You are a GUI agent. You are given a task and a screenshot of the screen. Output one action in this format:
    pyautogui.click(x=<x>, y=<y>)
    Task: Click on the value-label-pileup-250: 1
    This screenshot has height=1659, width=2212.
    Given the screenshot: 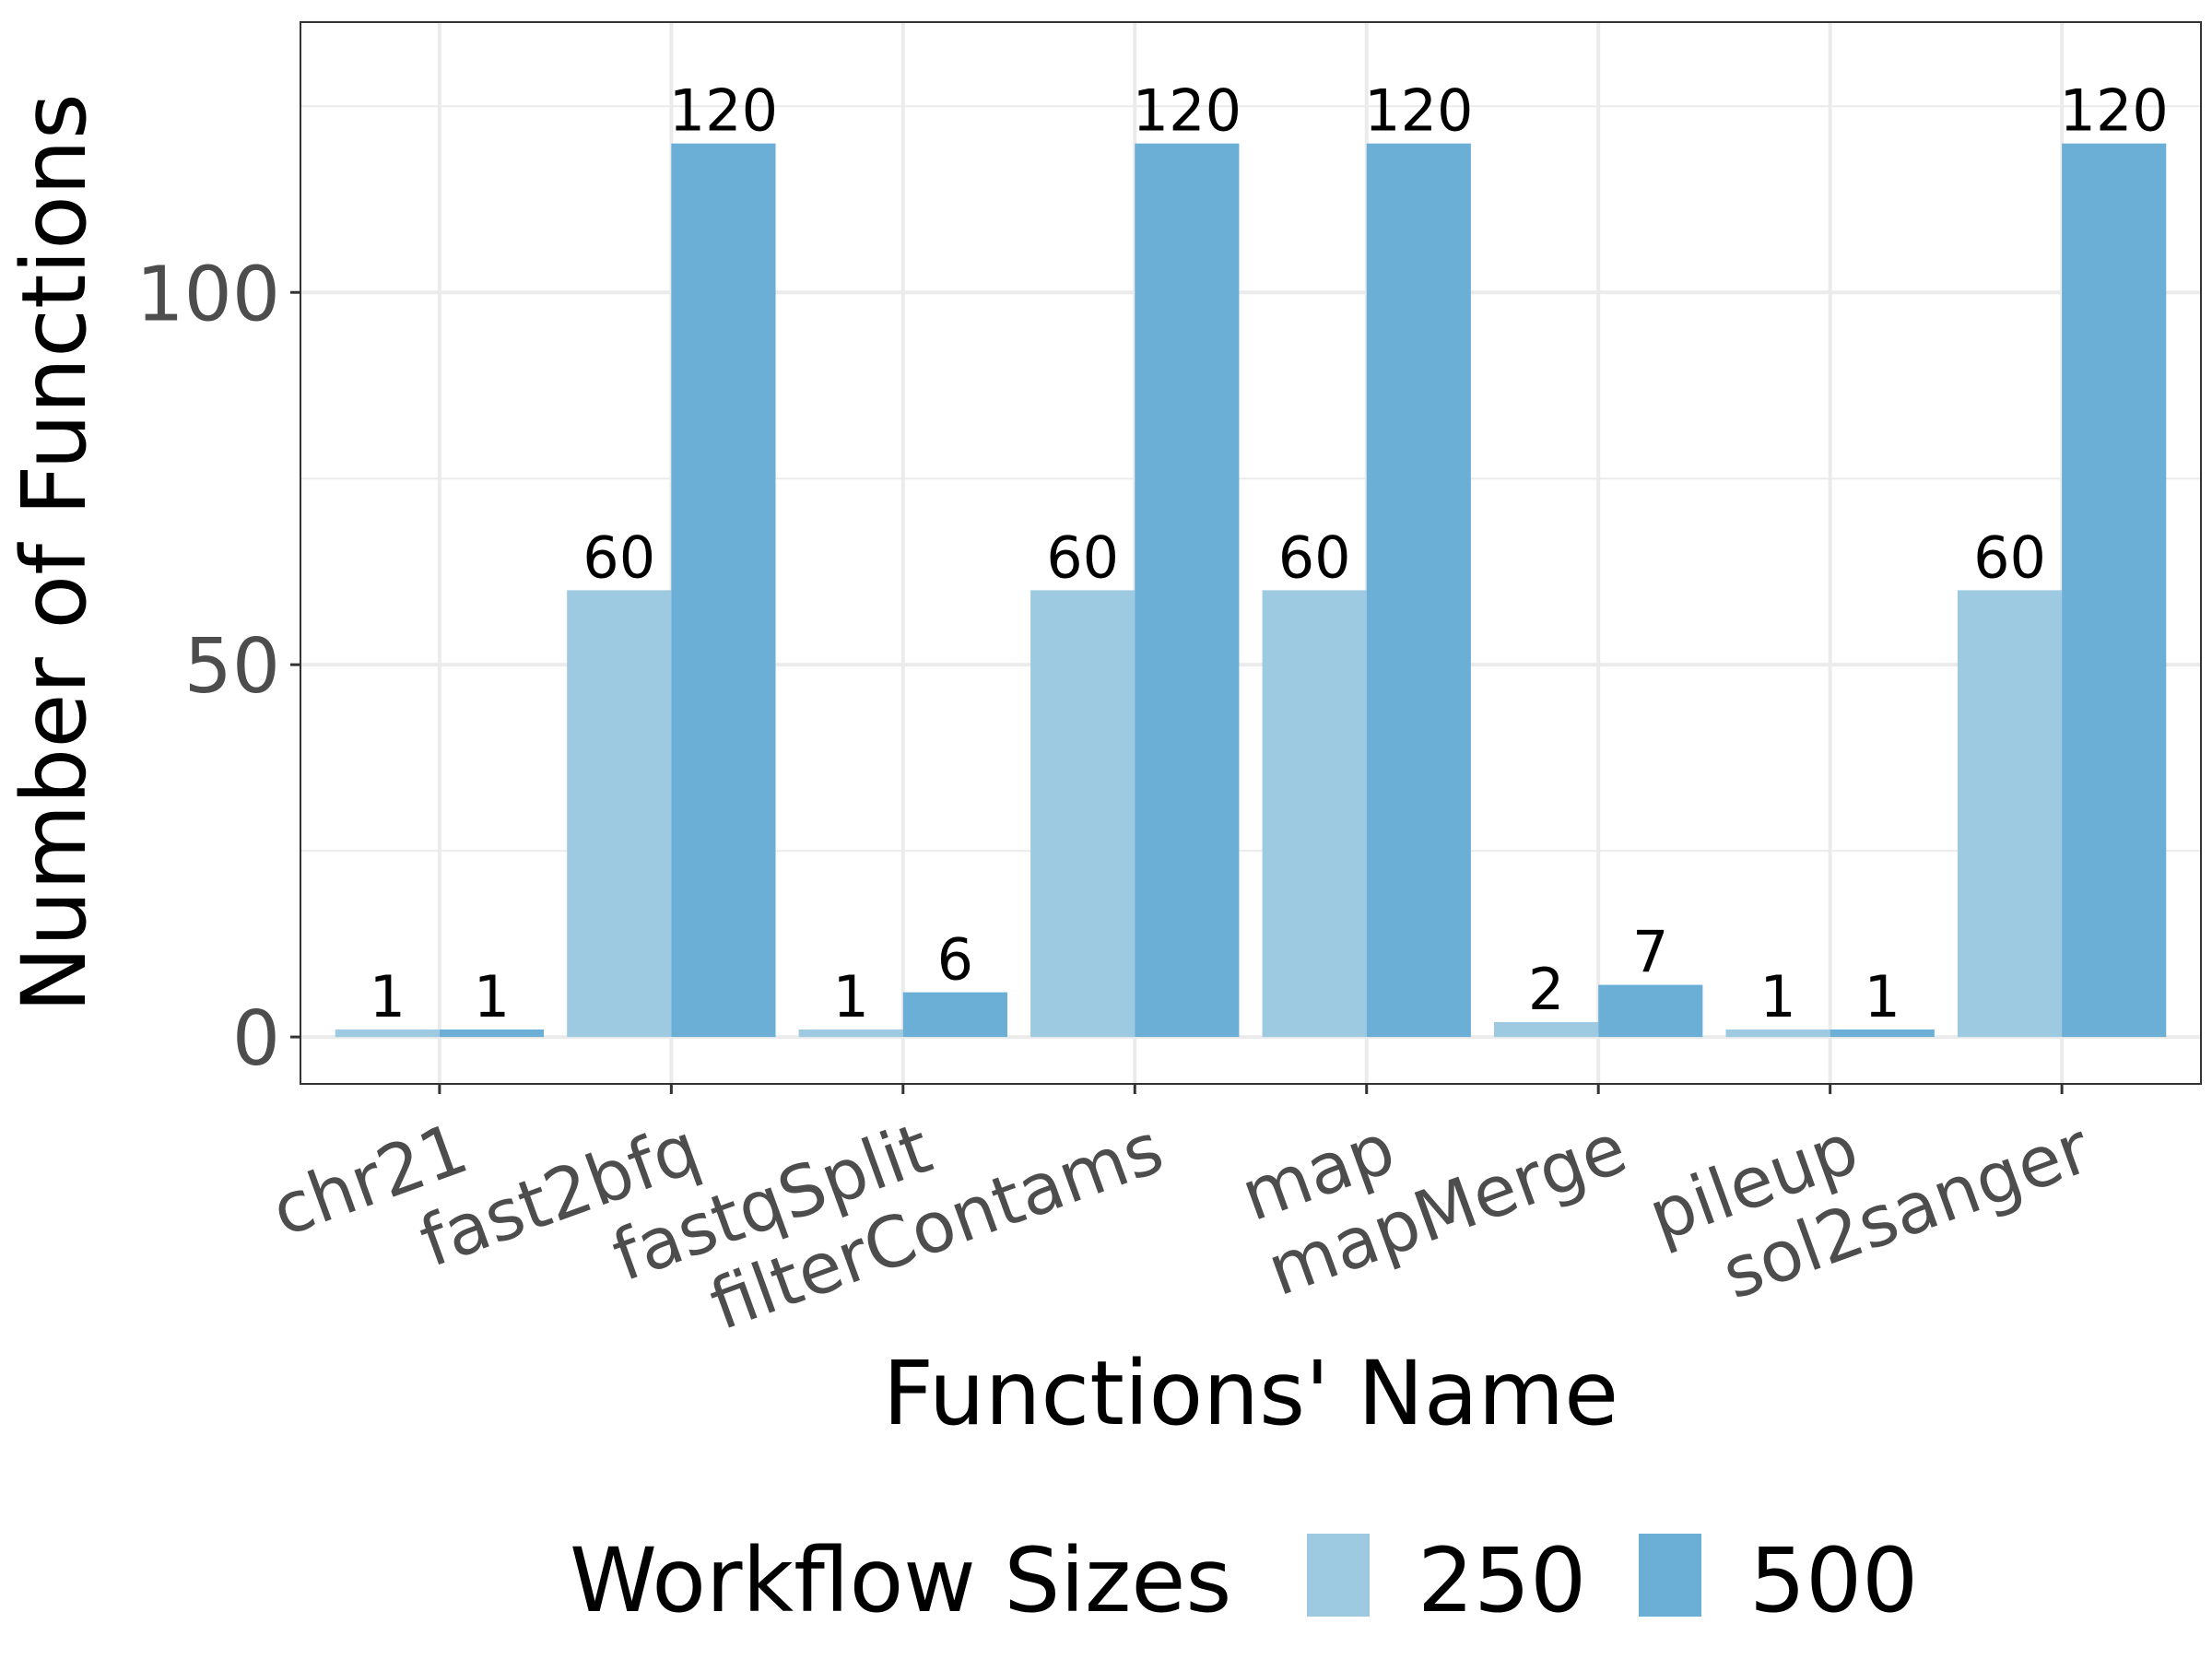 What is the action you would take?
    pyautogui.click(x=1777, y=996)
    